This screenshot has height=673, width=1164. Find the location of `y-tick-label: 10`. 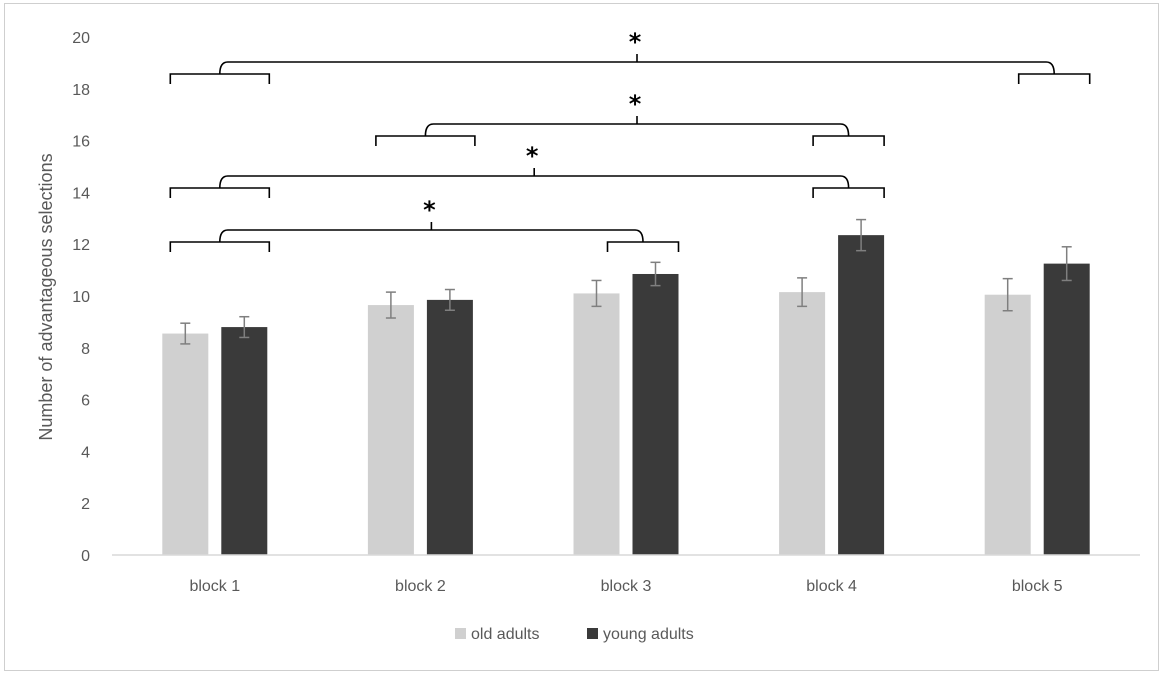

y-tick-label: 10 is located at coordinates (81, 297).